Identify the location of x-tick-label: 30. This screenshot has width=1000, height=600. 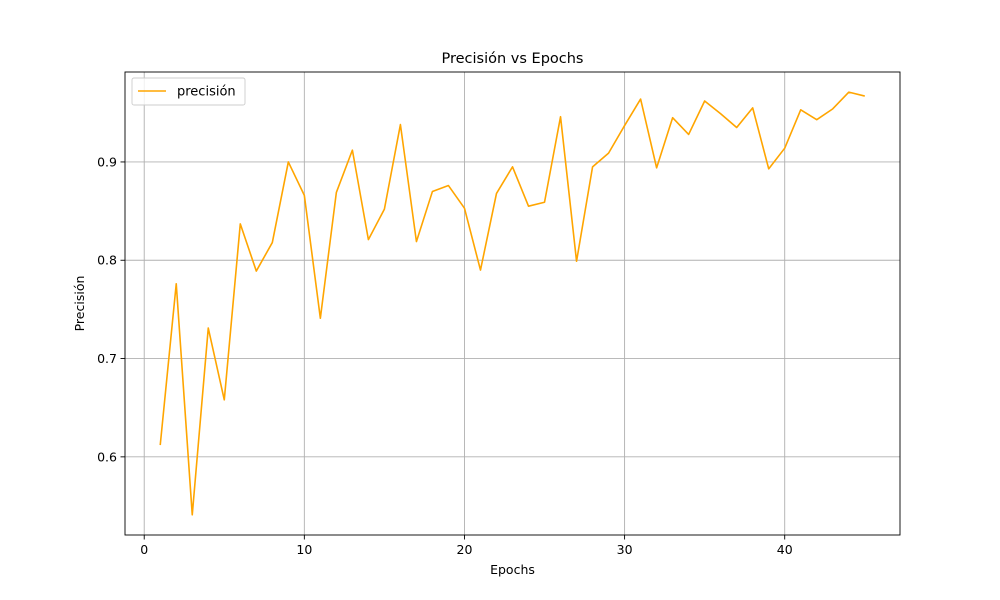
(625, 549).